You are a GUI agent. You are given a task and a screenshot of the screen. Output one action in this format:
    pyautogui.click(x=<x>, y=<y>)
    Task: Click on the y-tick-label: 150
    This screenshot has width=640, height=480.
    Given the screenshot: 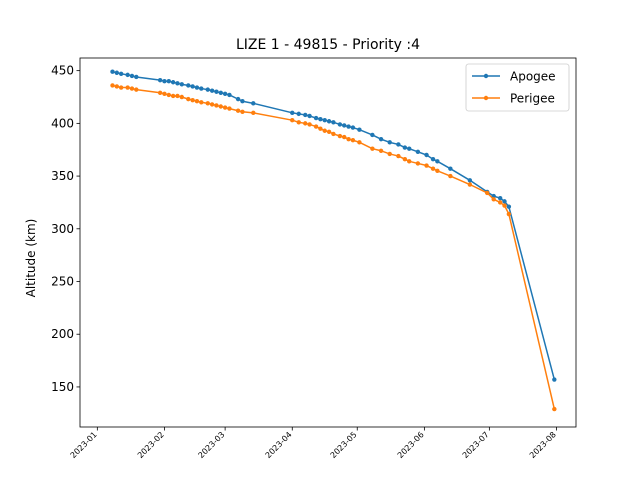 What is the action you would take?
    pyautogui.click(x=62, y=387)
    